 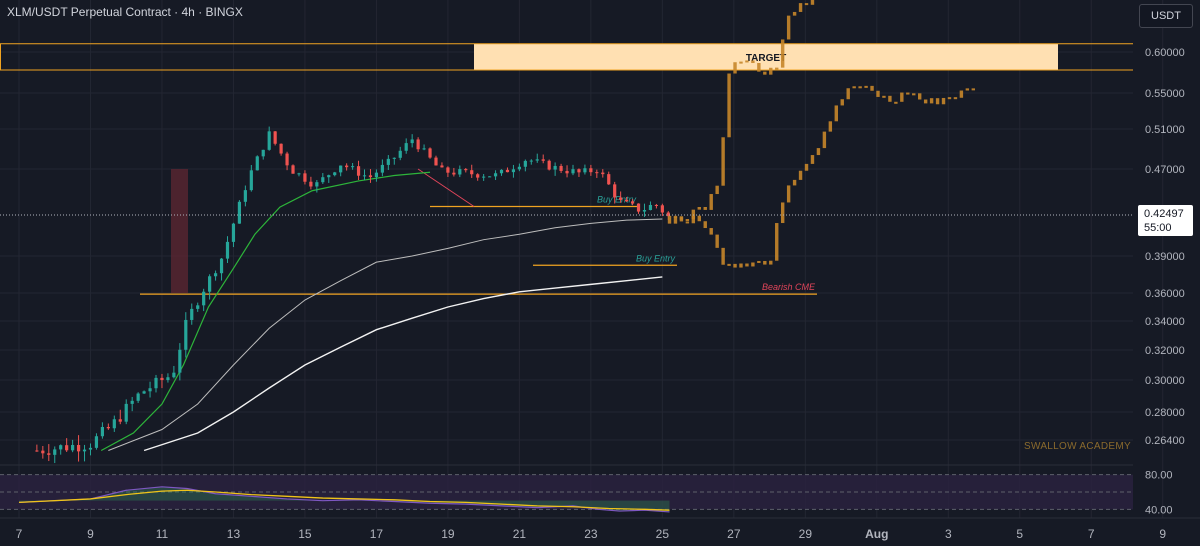 I want to click on candle-countdown: 55:00, so click(x=1158, y=228).